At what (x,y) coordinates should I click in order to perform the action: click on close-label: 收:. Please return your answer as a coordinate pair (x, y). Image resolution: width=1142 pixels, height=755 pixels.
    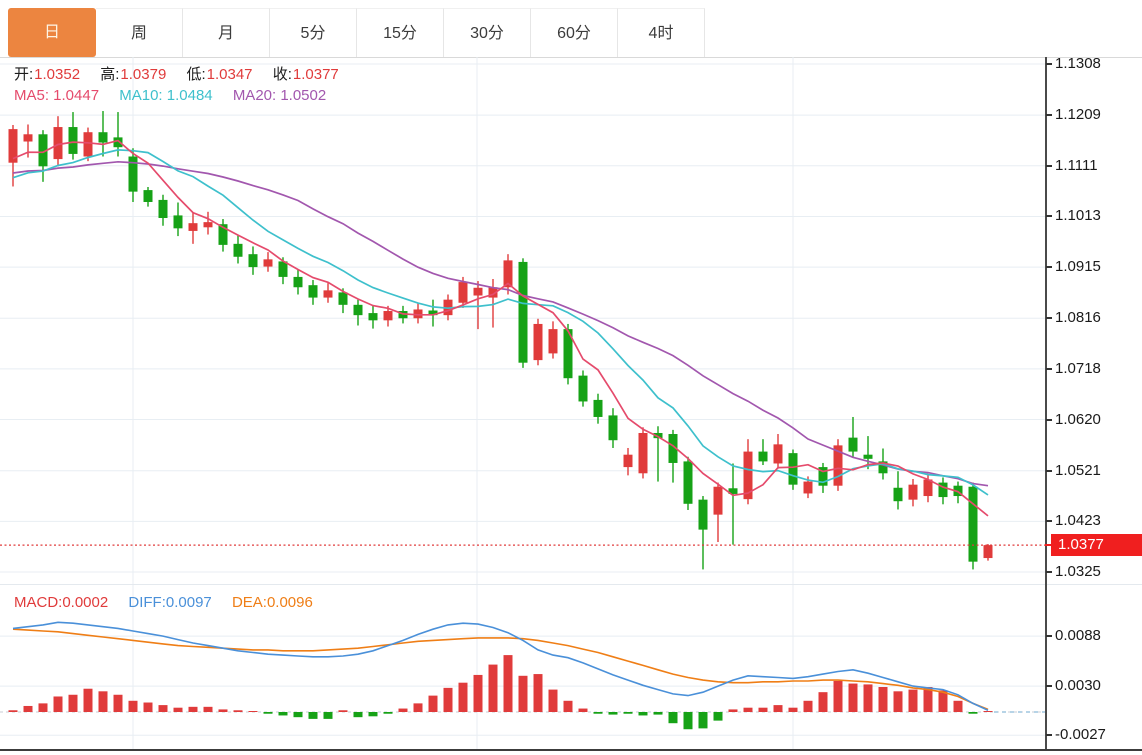
    Looking at the image, I should click on (282, 74).